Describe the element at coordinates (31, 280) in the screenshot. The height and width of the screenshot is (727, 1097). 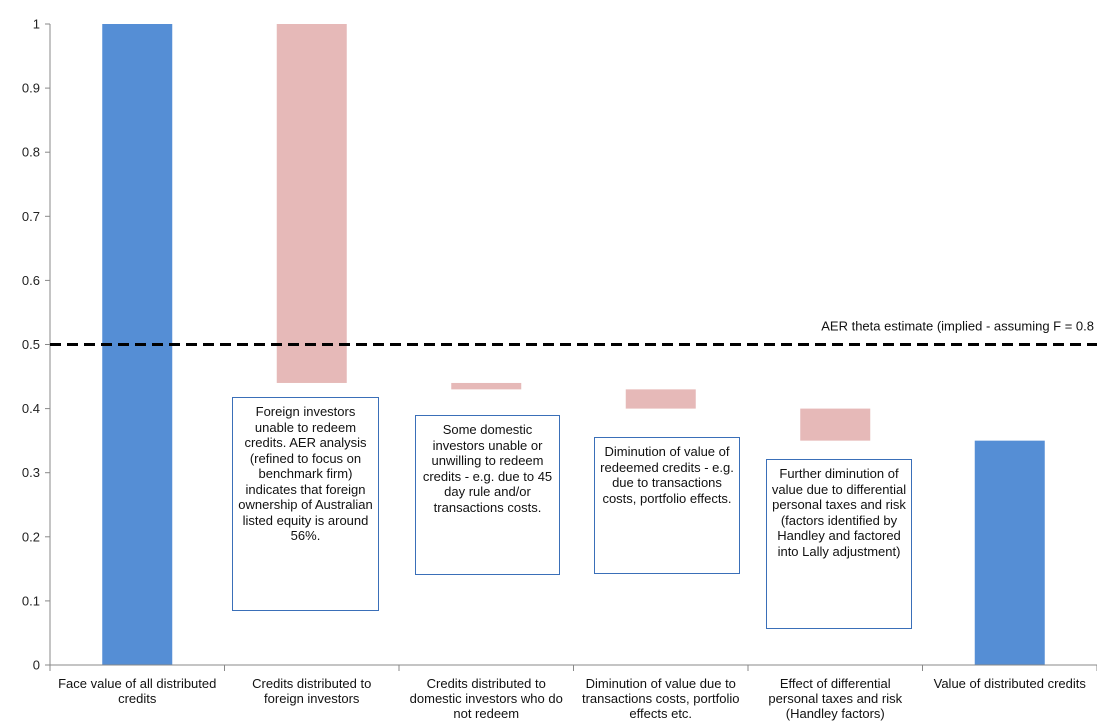
I see `y-tick-label: 0.6` at that location.